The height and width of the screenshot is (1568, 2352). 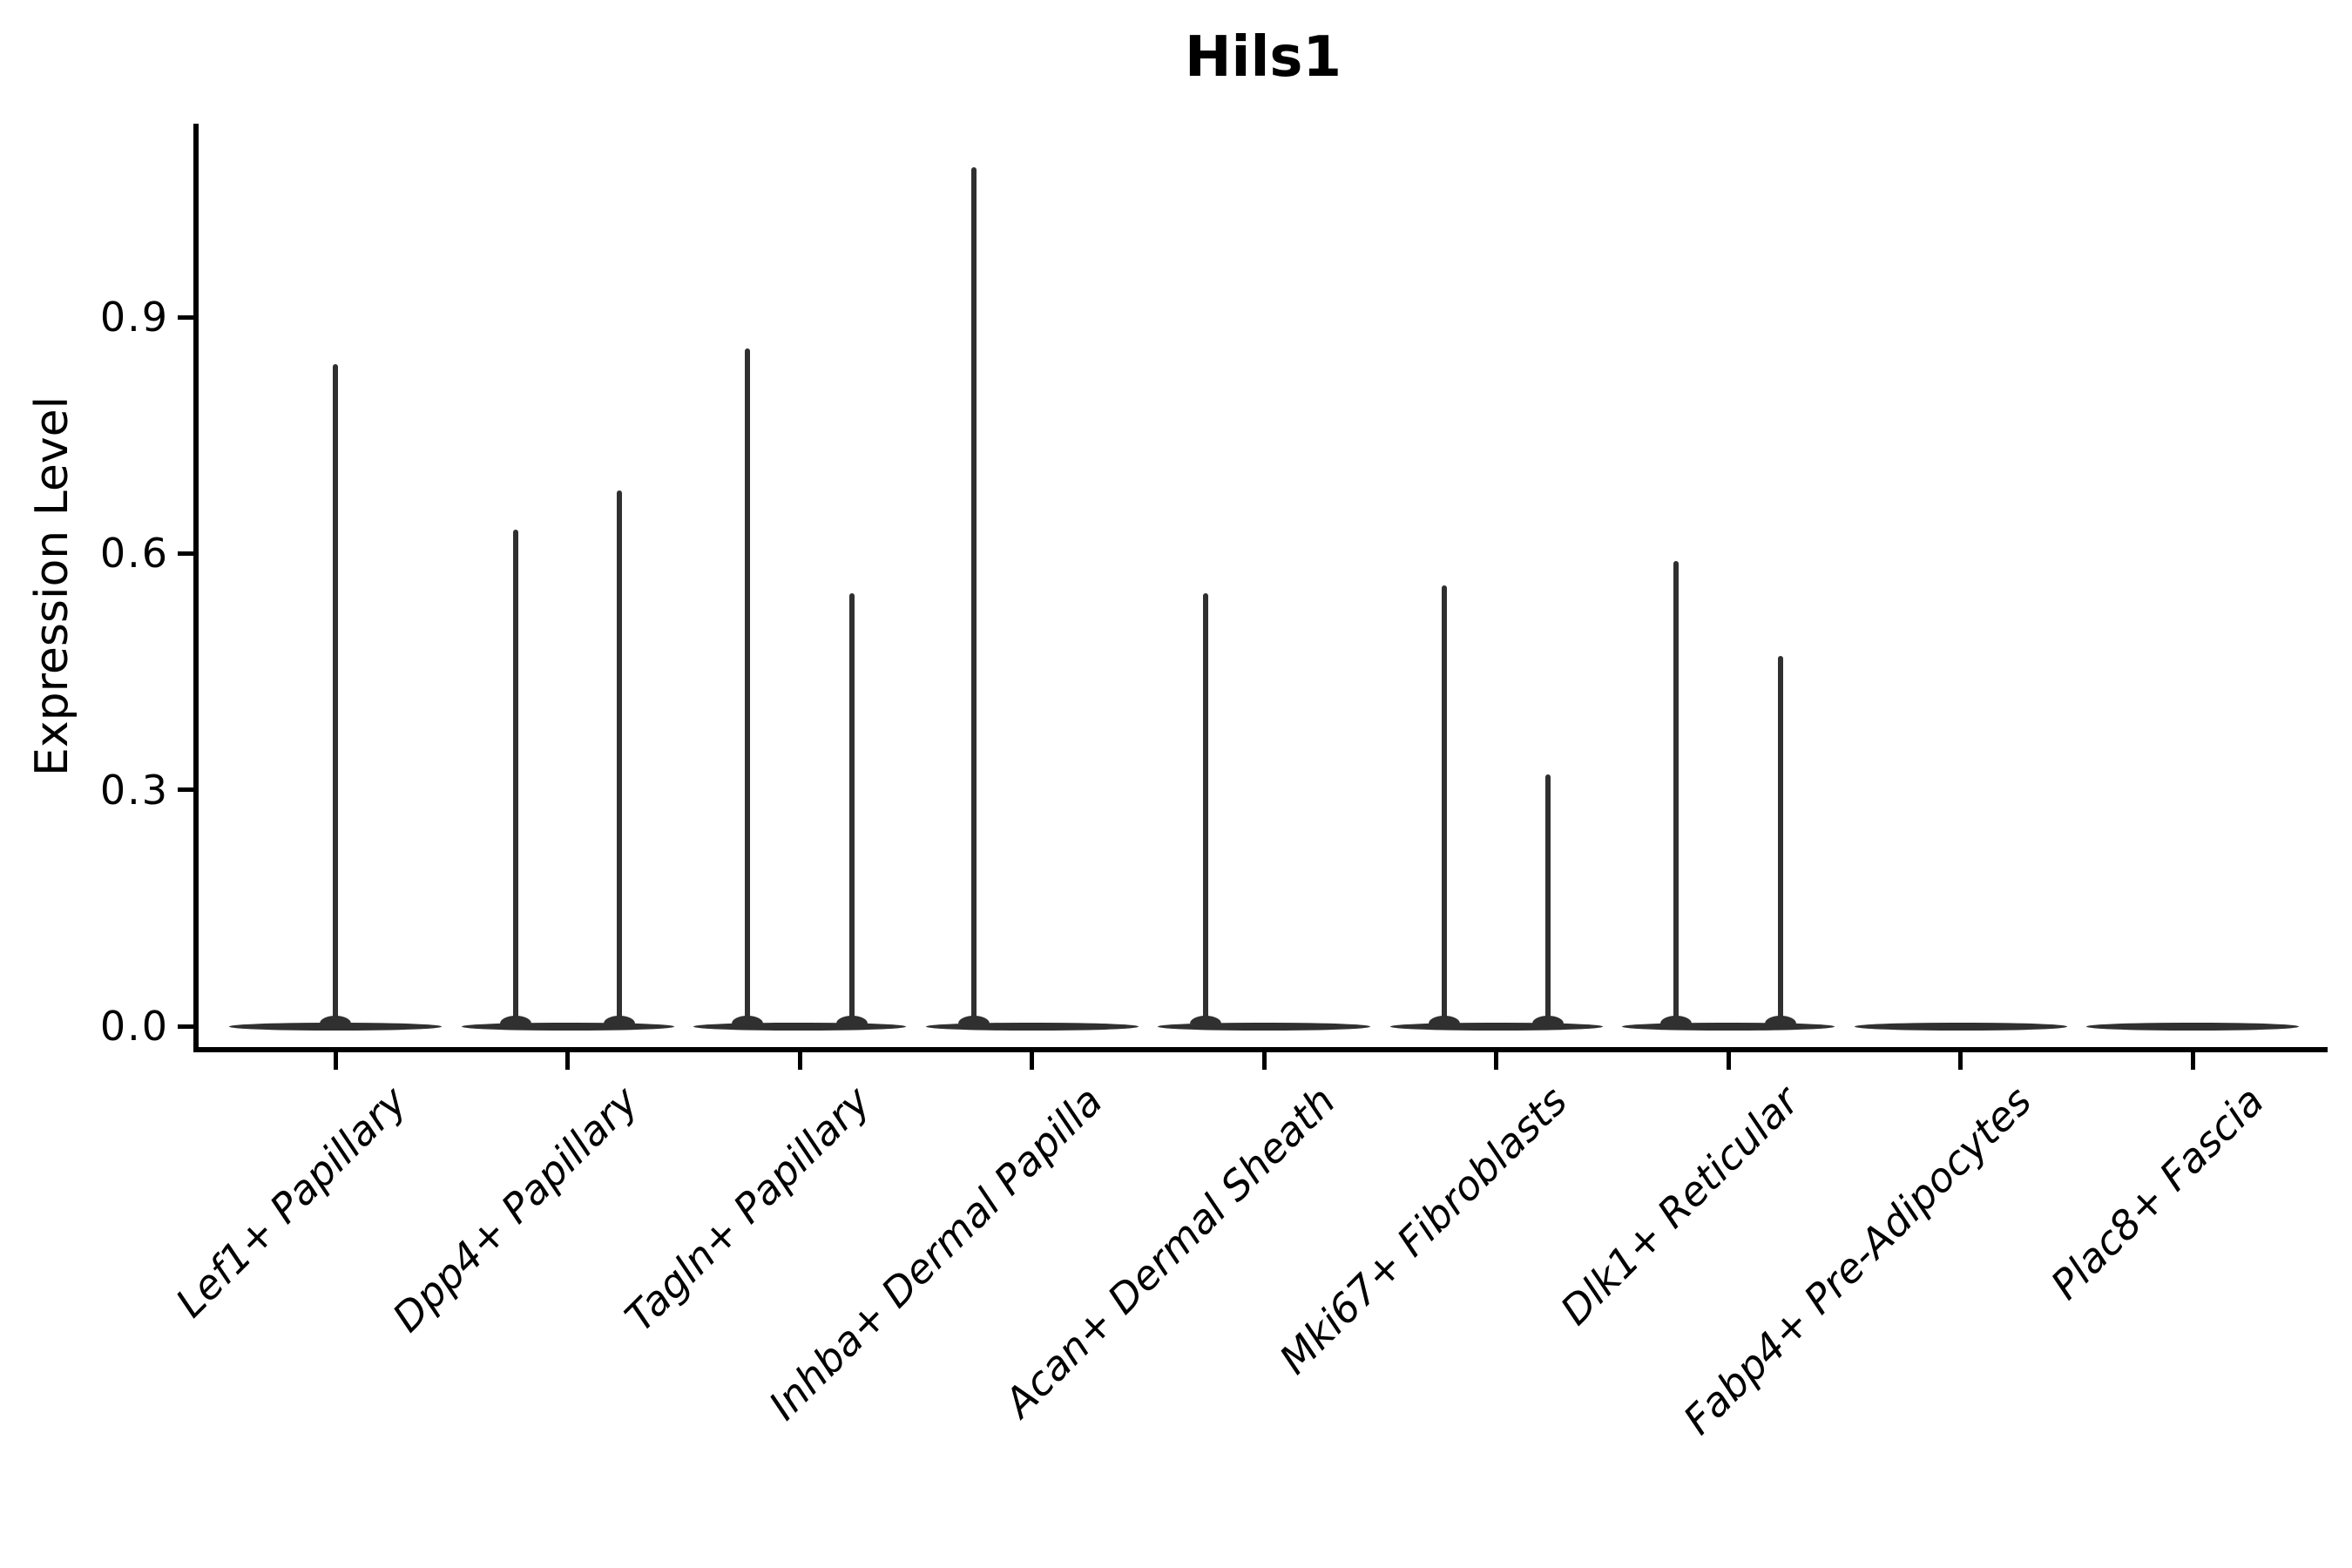 What do you see at coordinates (1263, 58) in the screenshot?
I see `plot-title: Hils1` at bounding box center [1263, 58].